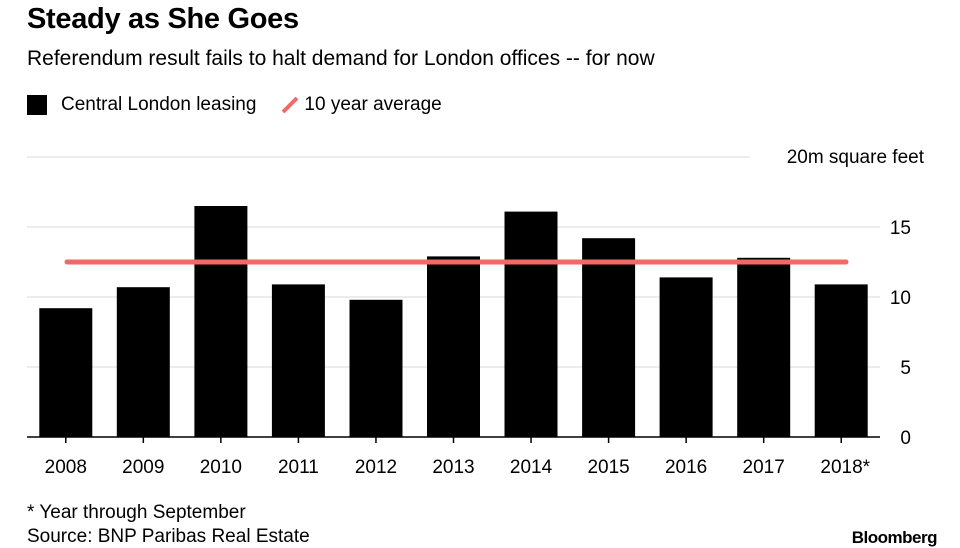  What do you see at coordinates (143, 362) in the screenshot?
I see `bar-2009` at bounding box center [143, 362].